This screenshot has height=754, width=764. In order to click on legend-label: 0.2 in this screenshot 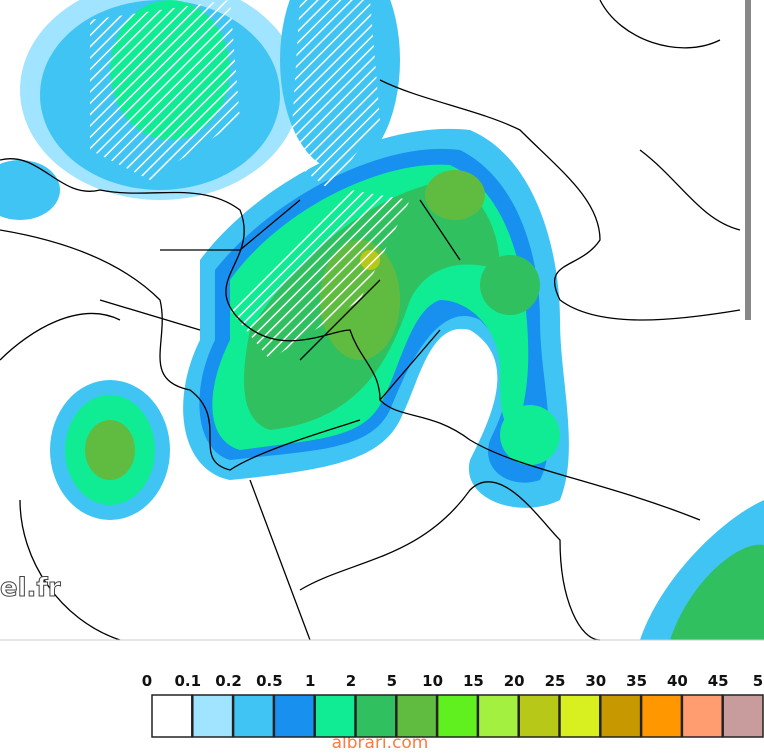, I will do `click(228, 681)`.